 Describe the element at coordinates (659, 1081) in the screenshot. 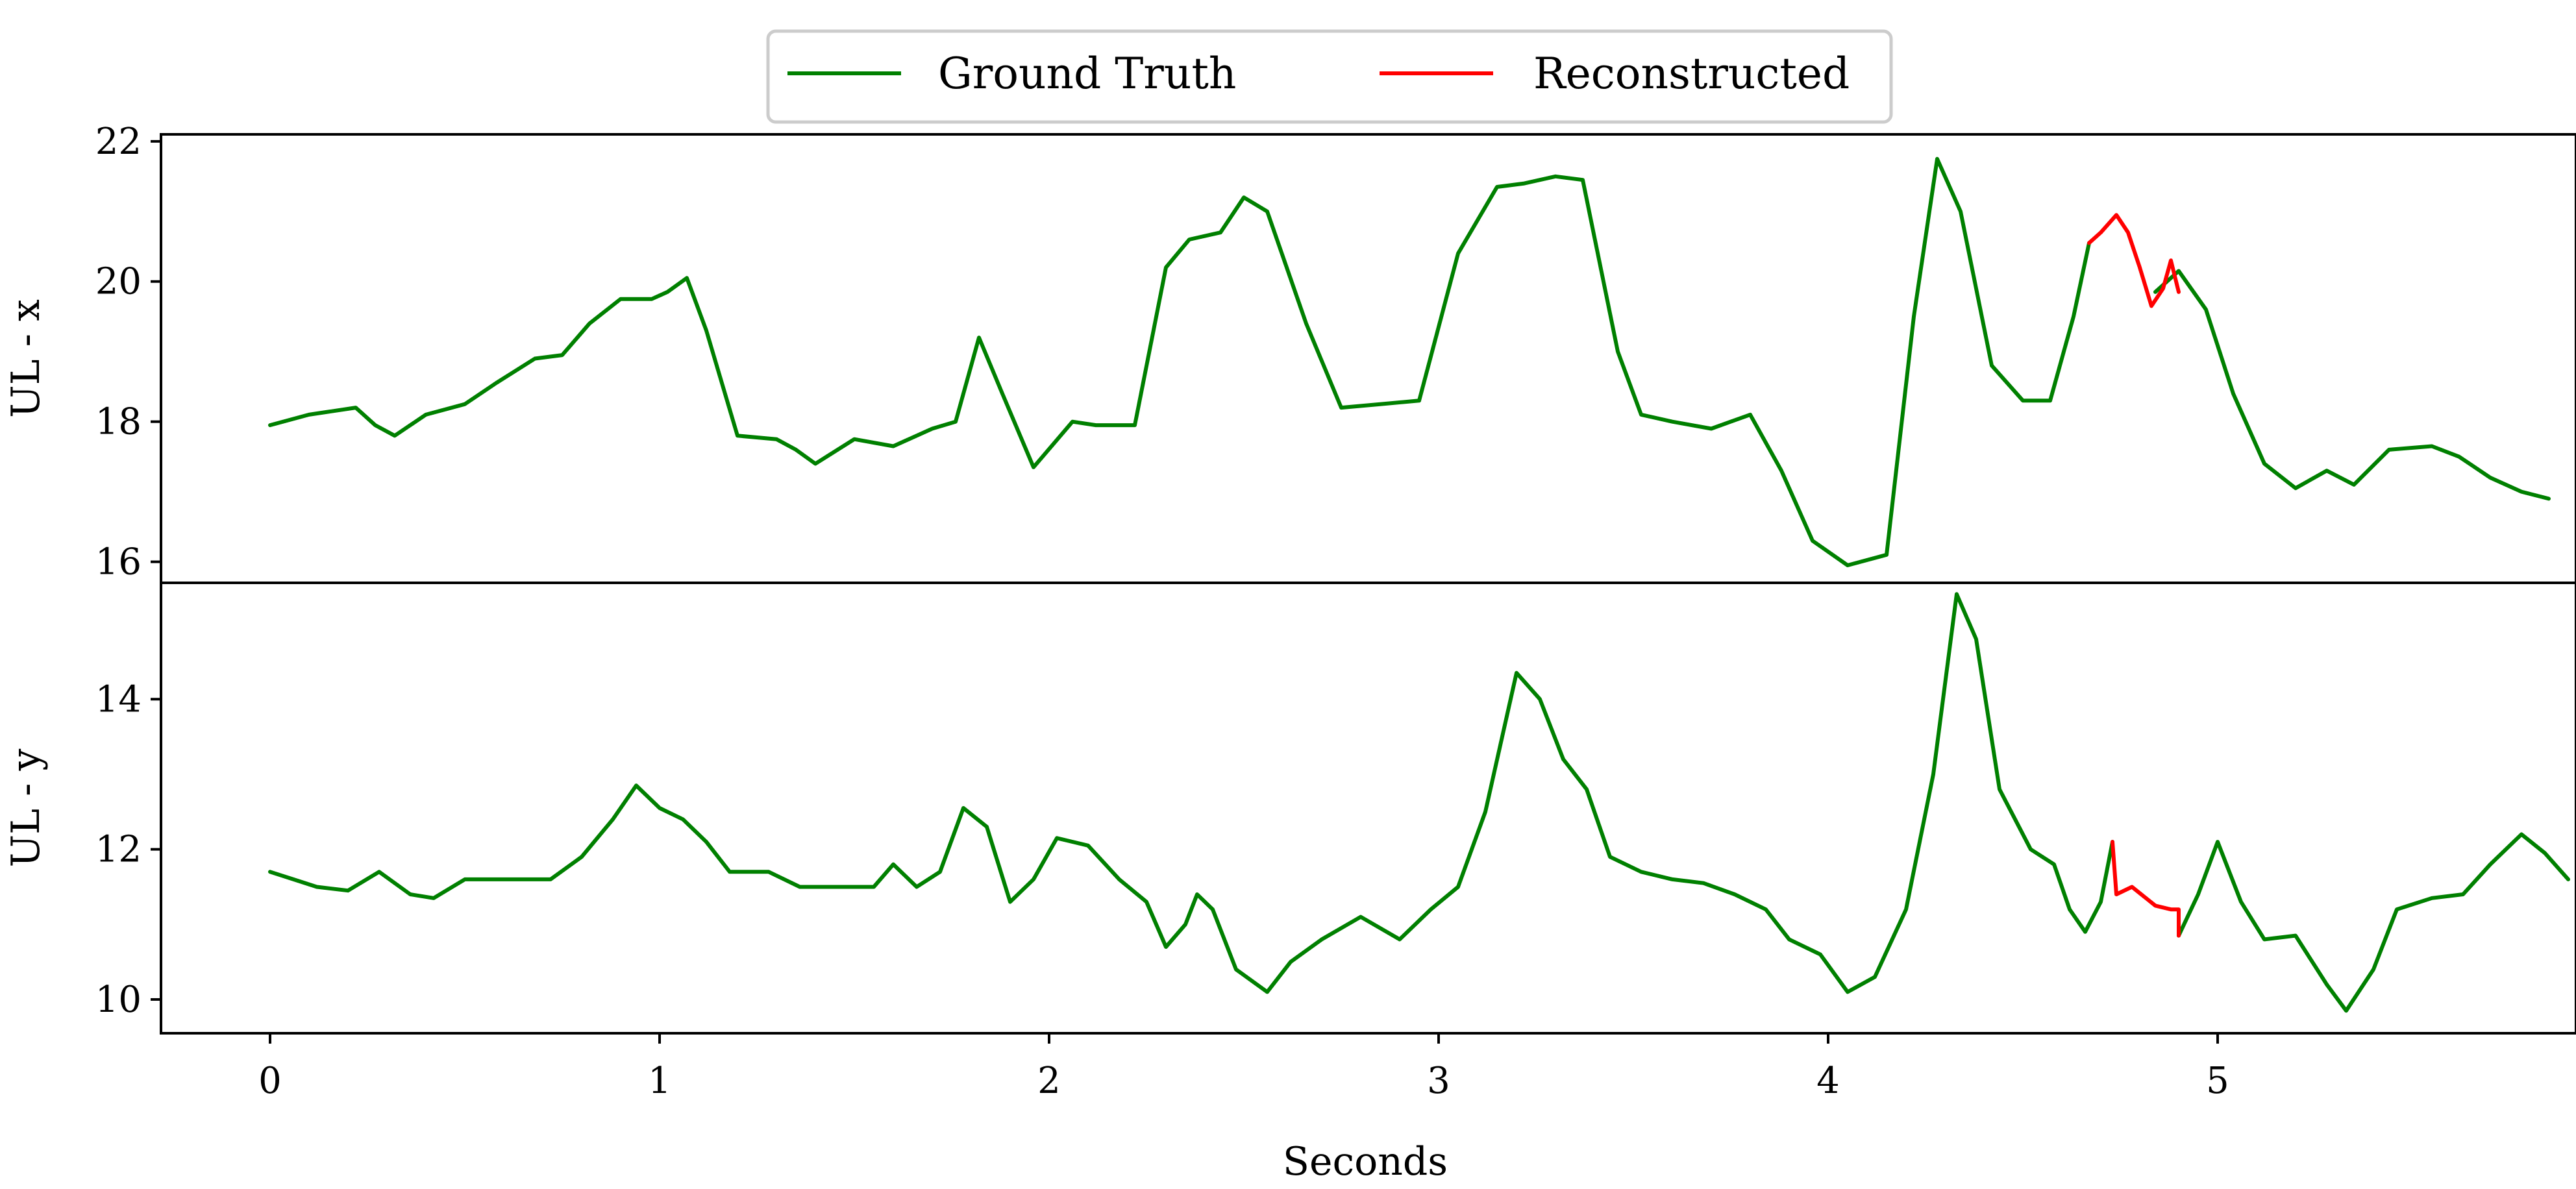

I see `x-tick-label: 1` at that location.